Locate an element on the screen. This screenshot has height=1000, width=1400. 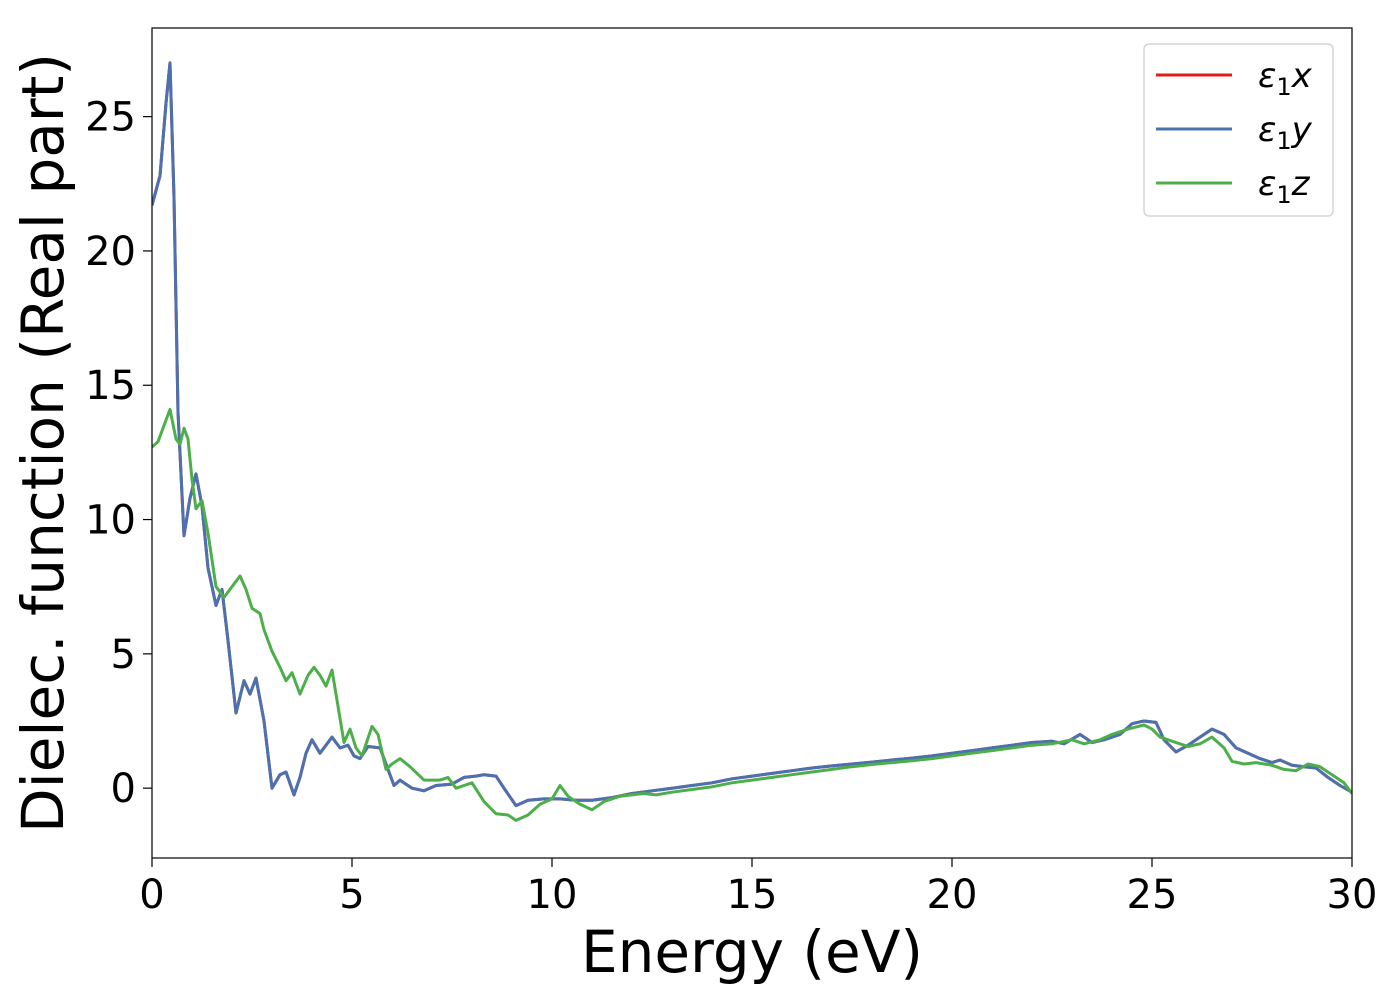
x-tick-label: 20 is located at coordinates (952, 895).